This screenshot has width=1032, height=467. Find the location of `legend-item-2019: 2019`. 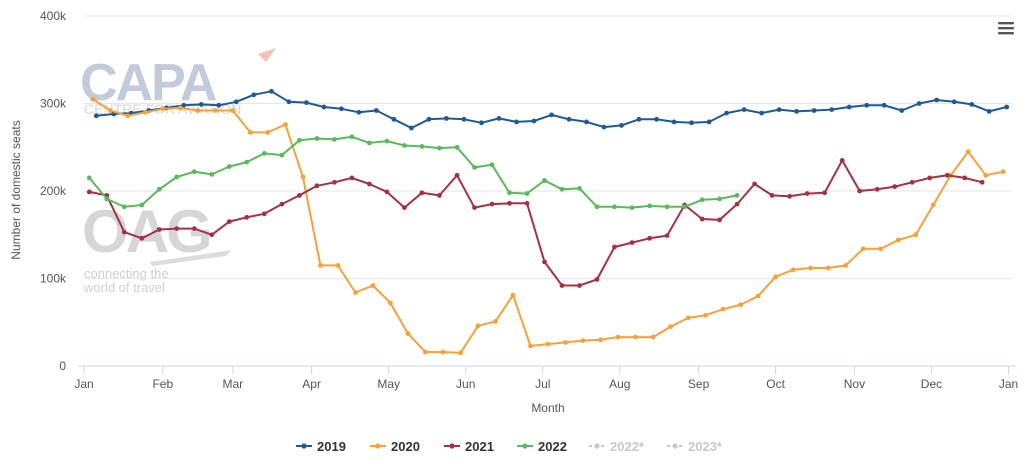

legend-item-2019: 2019 is located at coordinates (321, 446).